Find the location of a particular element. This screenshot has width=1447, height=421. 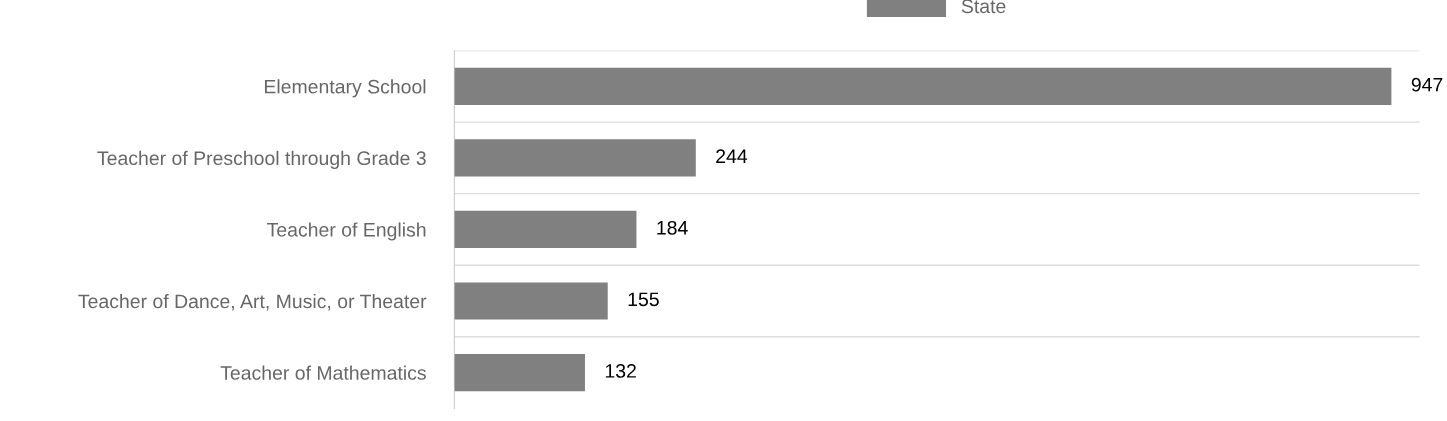

y-tick-label: Teacher of English is located at coordinates (346, 231).